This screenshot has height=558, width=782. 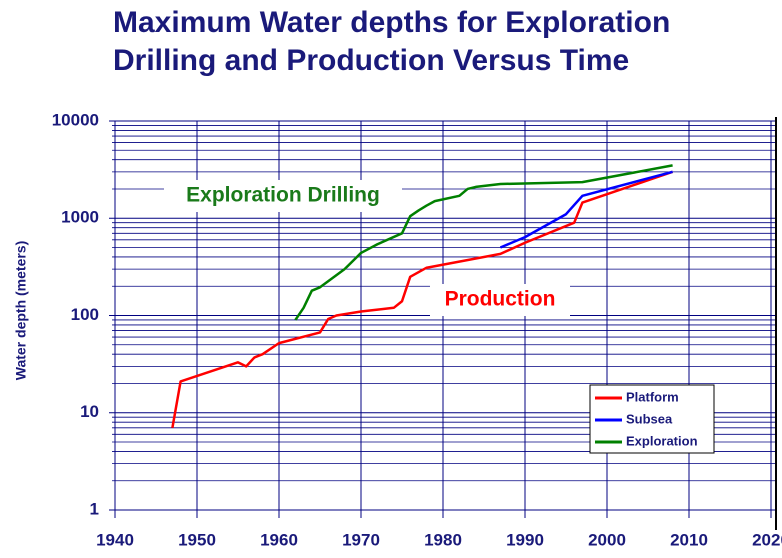 What do you see at coordinates (89, 411) in the screenshot?
I see `y-tick-label: 10` at bounding box center [89, 411].